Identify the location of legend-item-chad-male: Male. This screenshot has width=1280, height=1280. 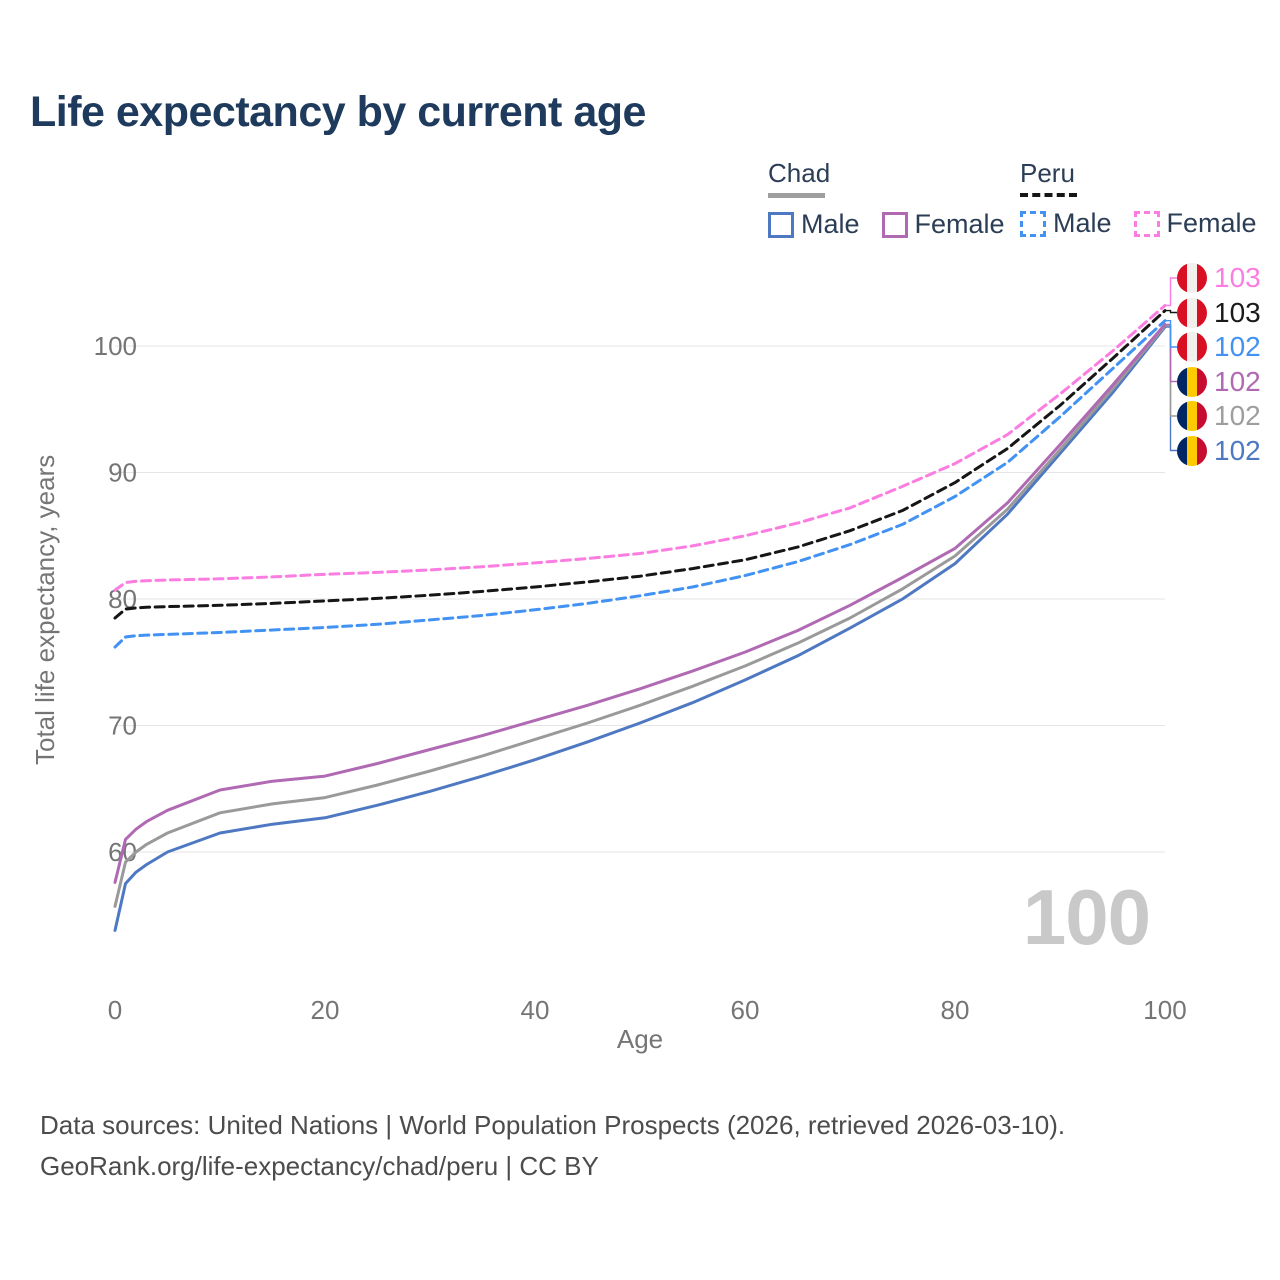
(814, 224).